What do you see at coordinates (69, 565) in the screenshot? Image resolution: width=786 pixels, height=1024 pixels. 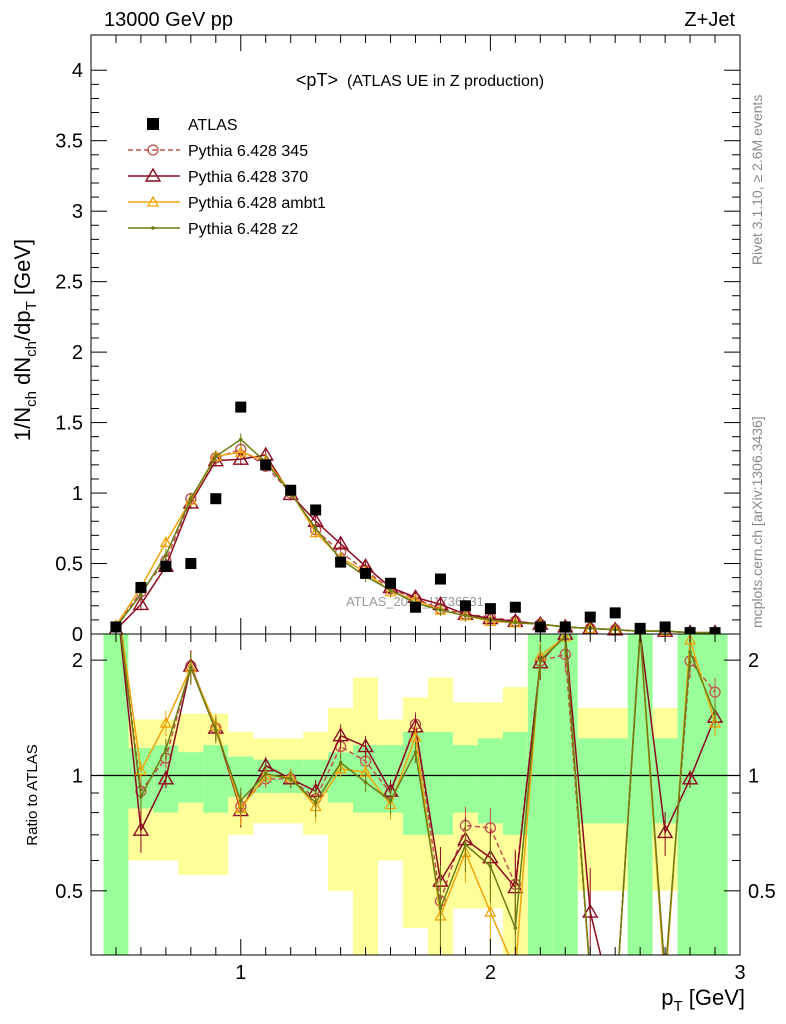 I see `y-tick-label: 0.5` at bounding box center [69, 565].